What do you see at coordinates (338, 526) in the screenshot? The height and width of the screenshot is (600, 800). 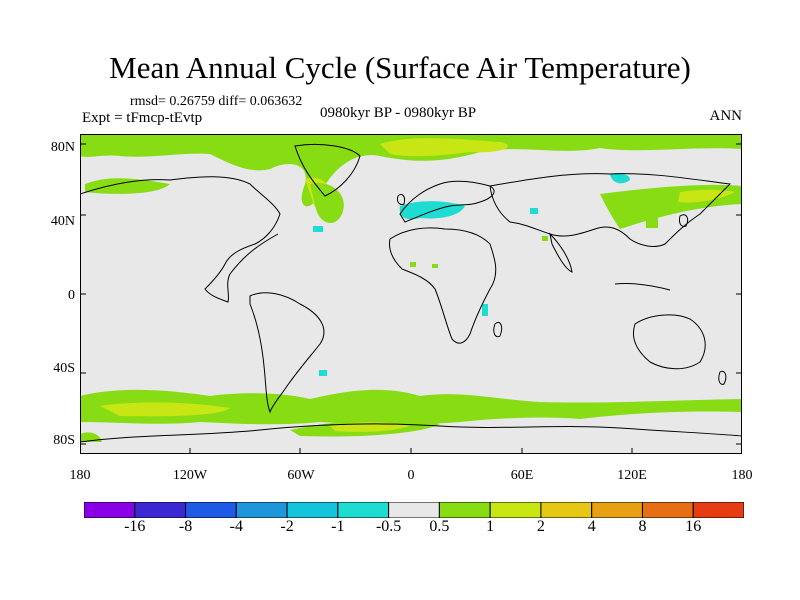 I see `colorbar-label: -1` at bounding box center [338, 526].